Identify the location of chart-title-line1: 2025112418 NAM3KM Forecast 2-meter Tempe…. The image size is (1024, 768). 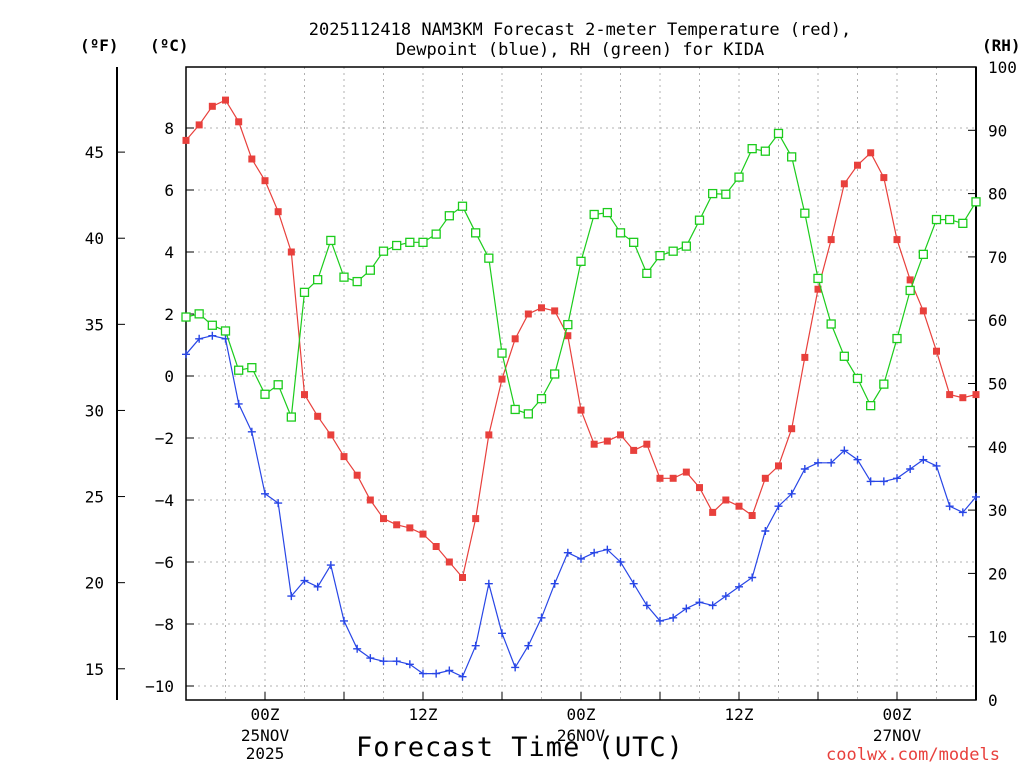
(580, 30).